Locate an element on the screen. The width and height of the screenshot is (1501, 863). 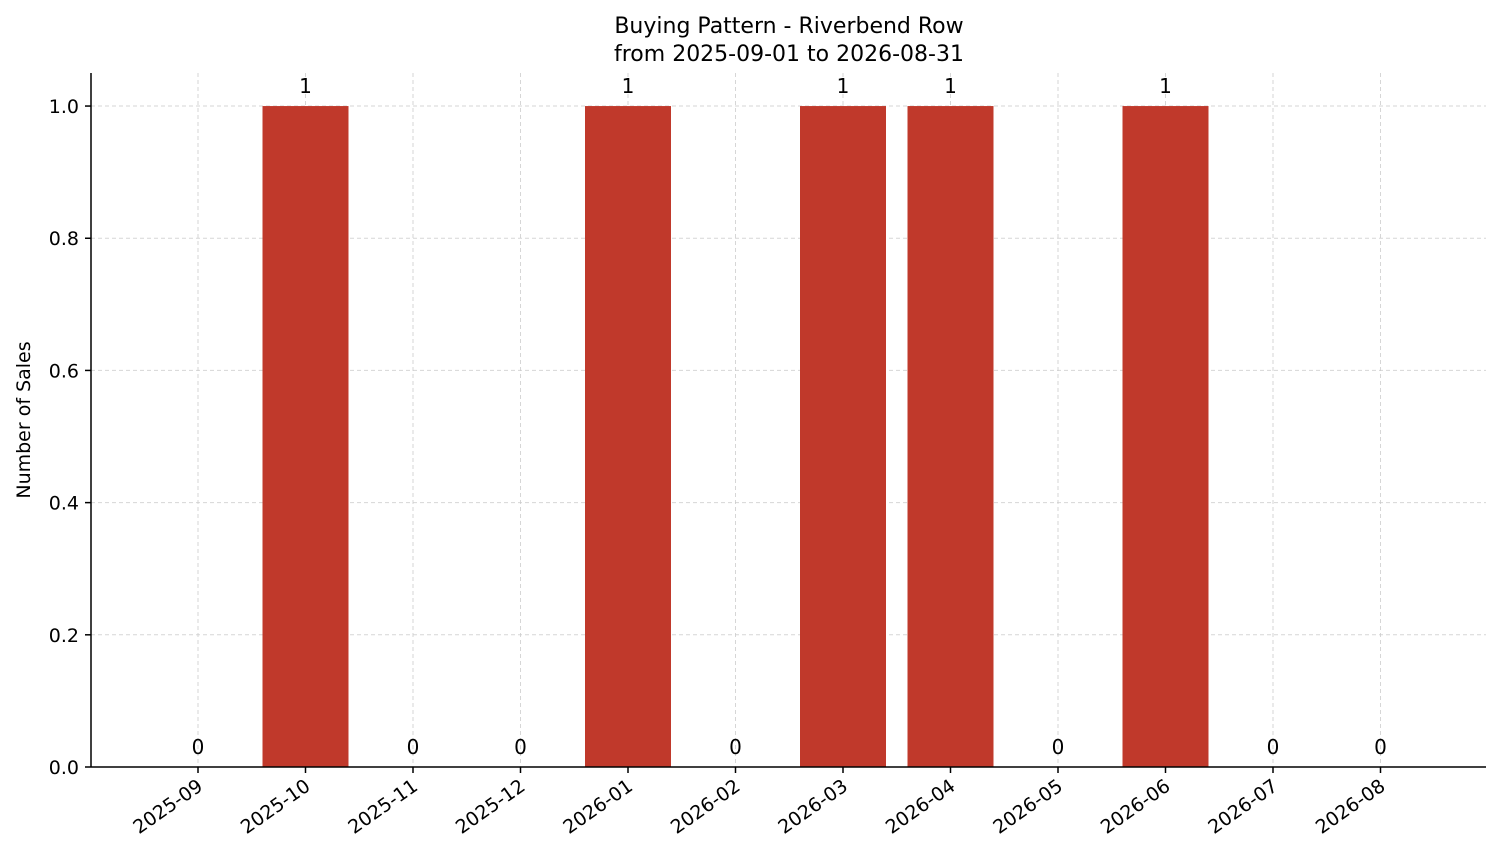
x-tick-label: 2025-11 is located at coordinates (383, 807).